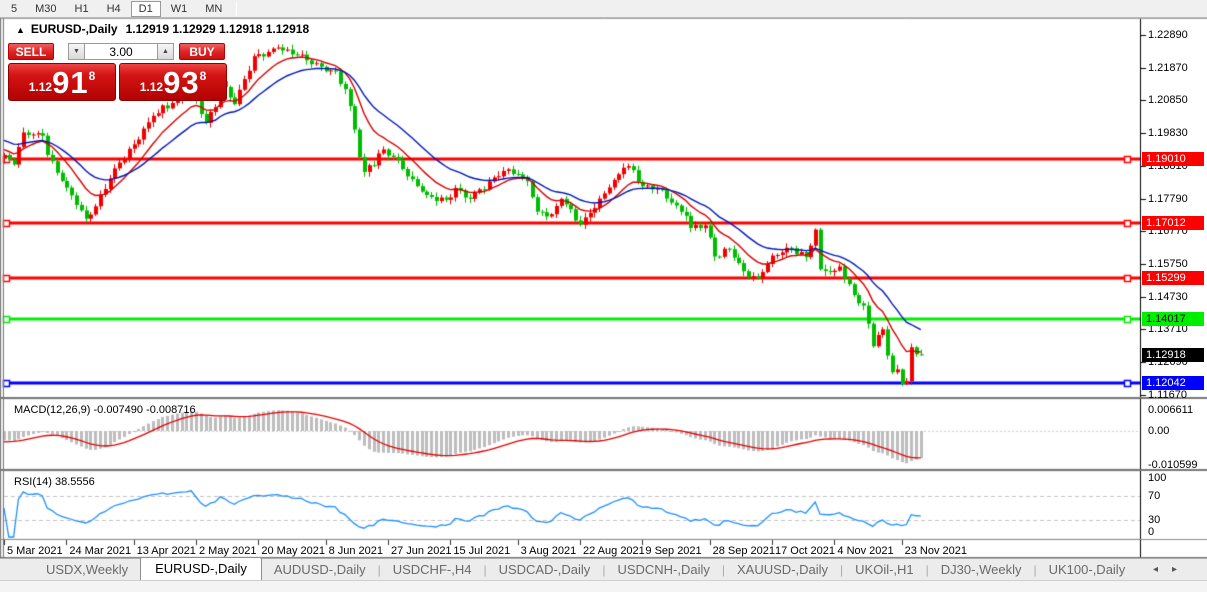 The width and height of the screenshot is (1207, 592). Describe the element at coordinates (1171, 409) in the screenshot. I see `macd-axis-tick: 0.006611` at that location.